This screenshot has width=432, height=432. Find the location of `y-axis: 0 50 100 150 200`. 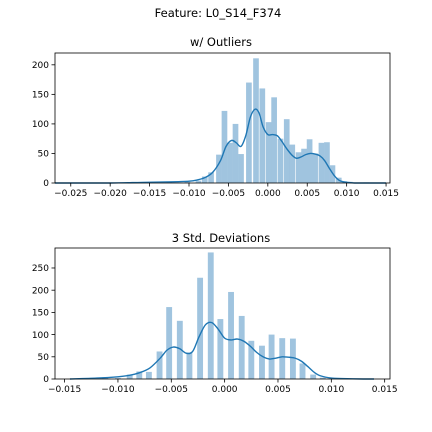

y-axis: 0 50 100 150 200 is located at coordinates (43, 125).